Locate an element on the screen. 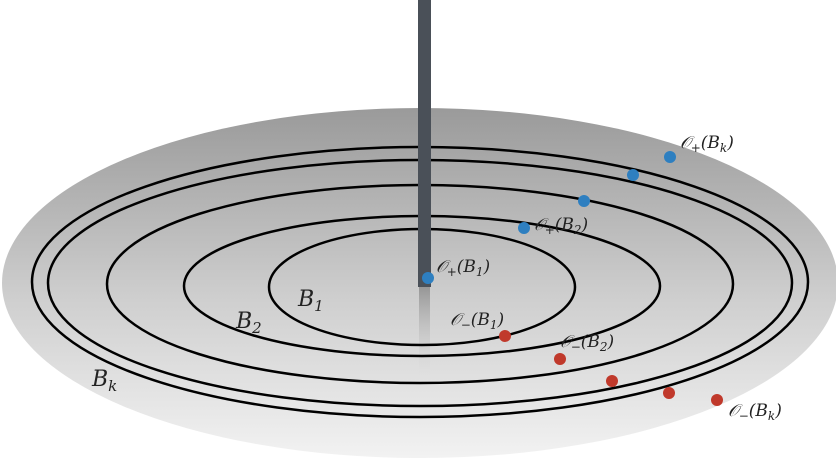  negative-dot-mid2 is located at coordinates (669, 393).